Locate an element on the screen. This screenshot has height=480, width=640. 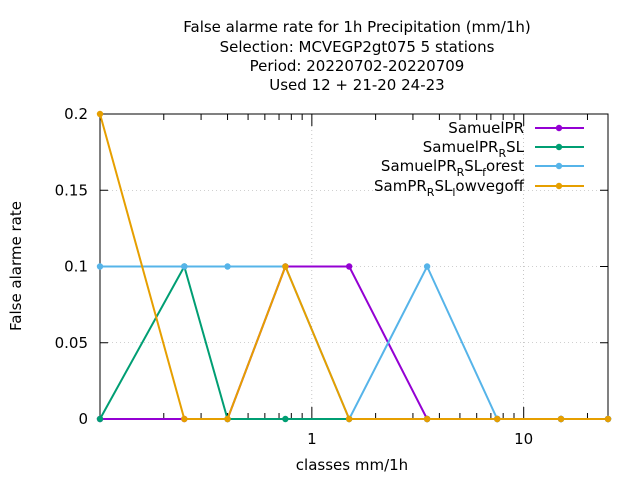
legend-label: SamPRRSLlowvegoff is located at coordinates (449, 188).